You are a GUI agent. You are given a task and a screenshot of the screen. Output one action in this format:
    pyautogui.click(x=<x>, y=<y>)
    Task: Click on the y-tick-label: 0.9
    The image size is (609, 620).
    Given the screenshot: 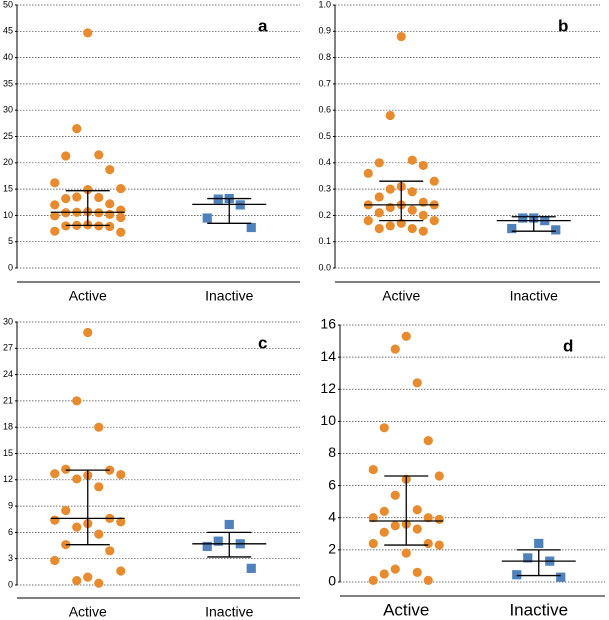 What is the action you would take?
    pyautogui.click(x=324, y=31)
    